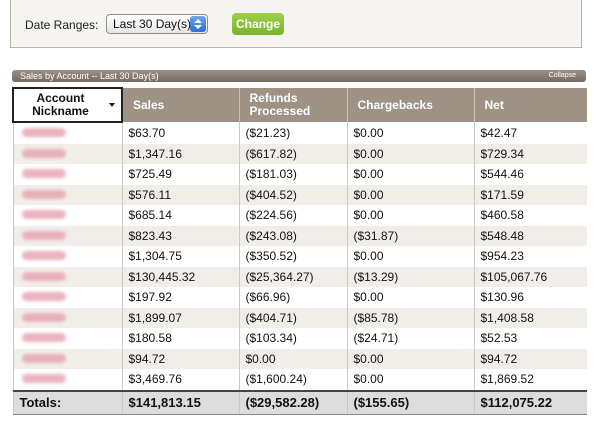 The image size is (600, 428). What do you see at coordinates (180, 153) in the screenshot?
I see `sales-cell: $1,347.16` at bounding box center [180, 153].